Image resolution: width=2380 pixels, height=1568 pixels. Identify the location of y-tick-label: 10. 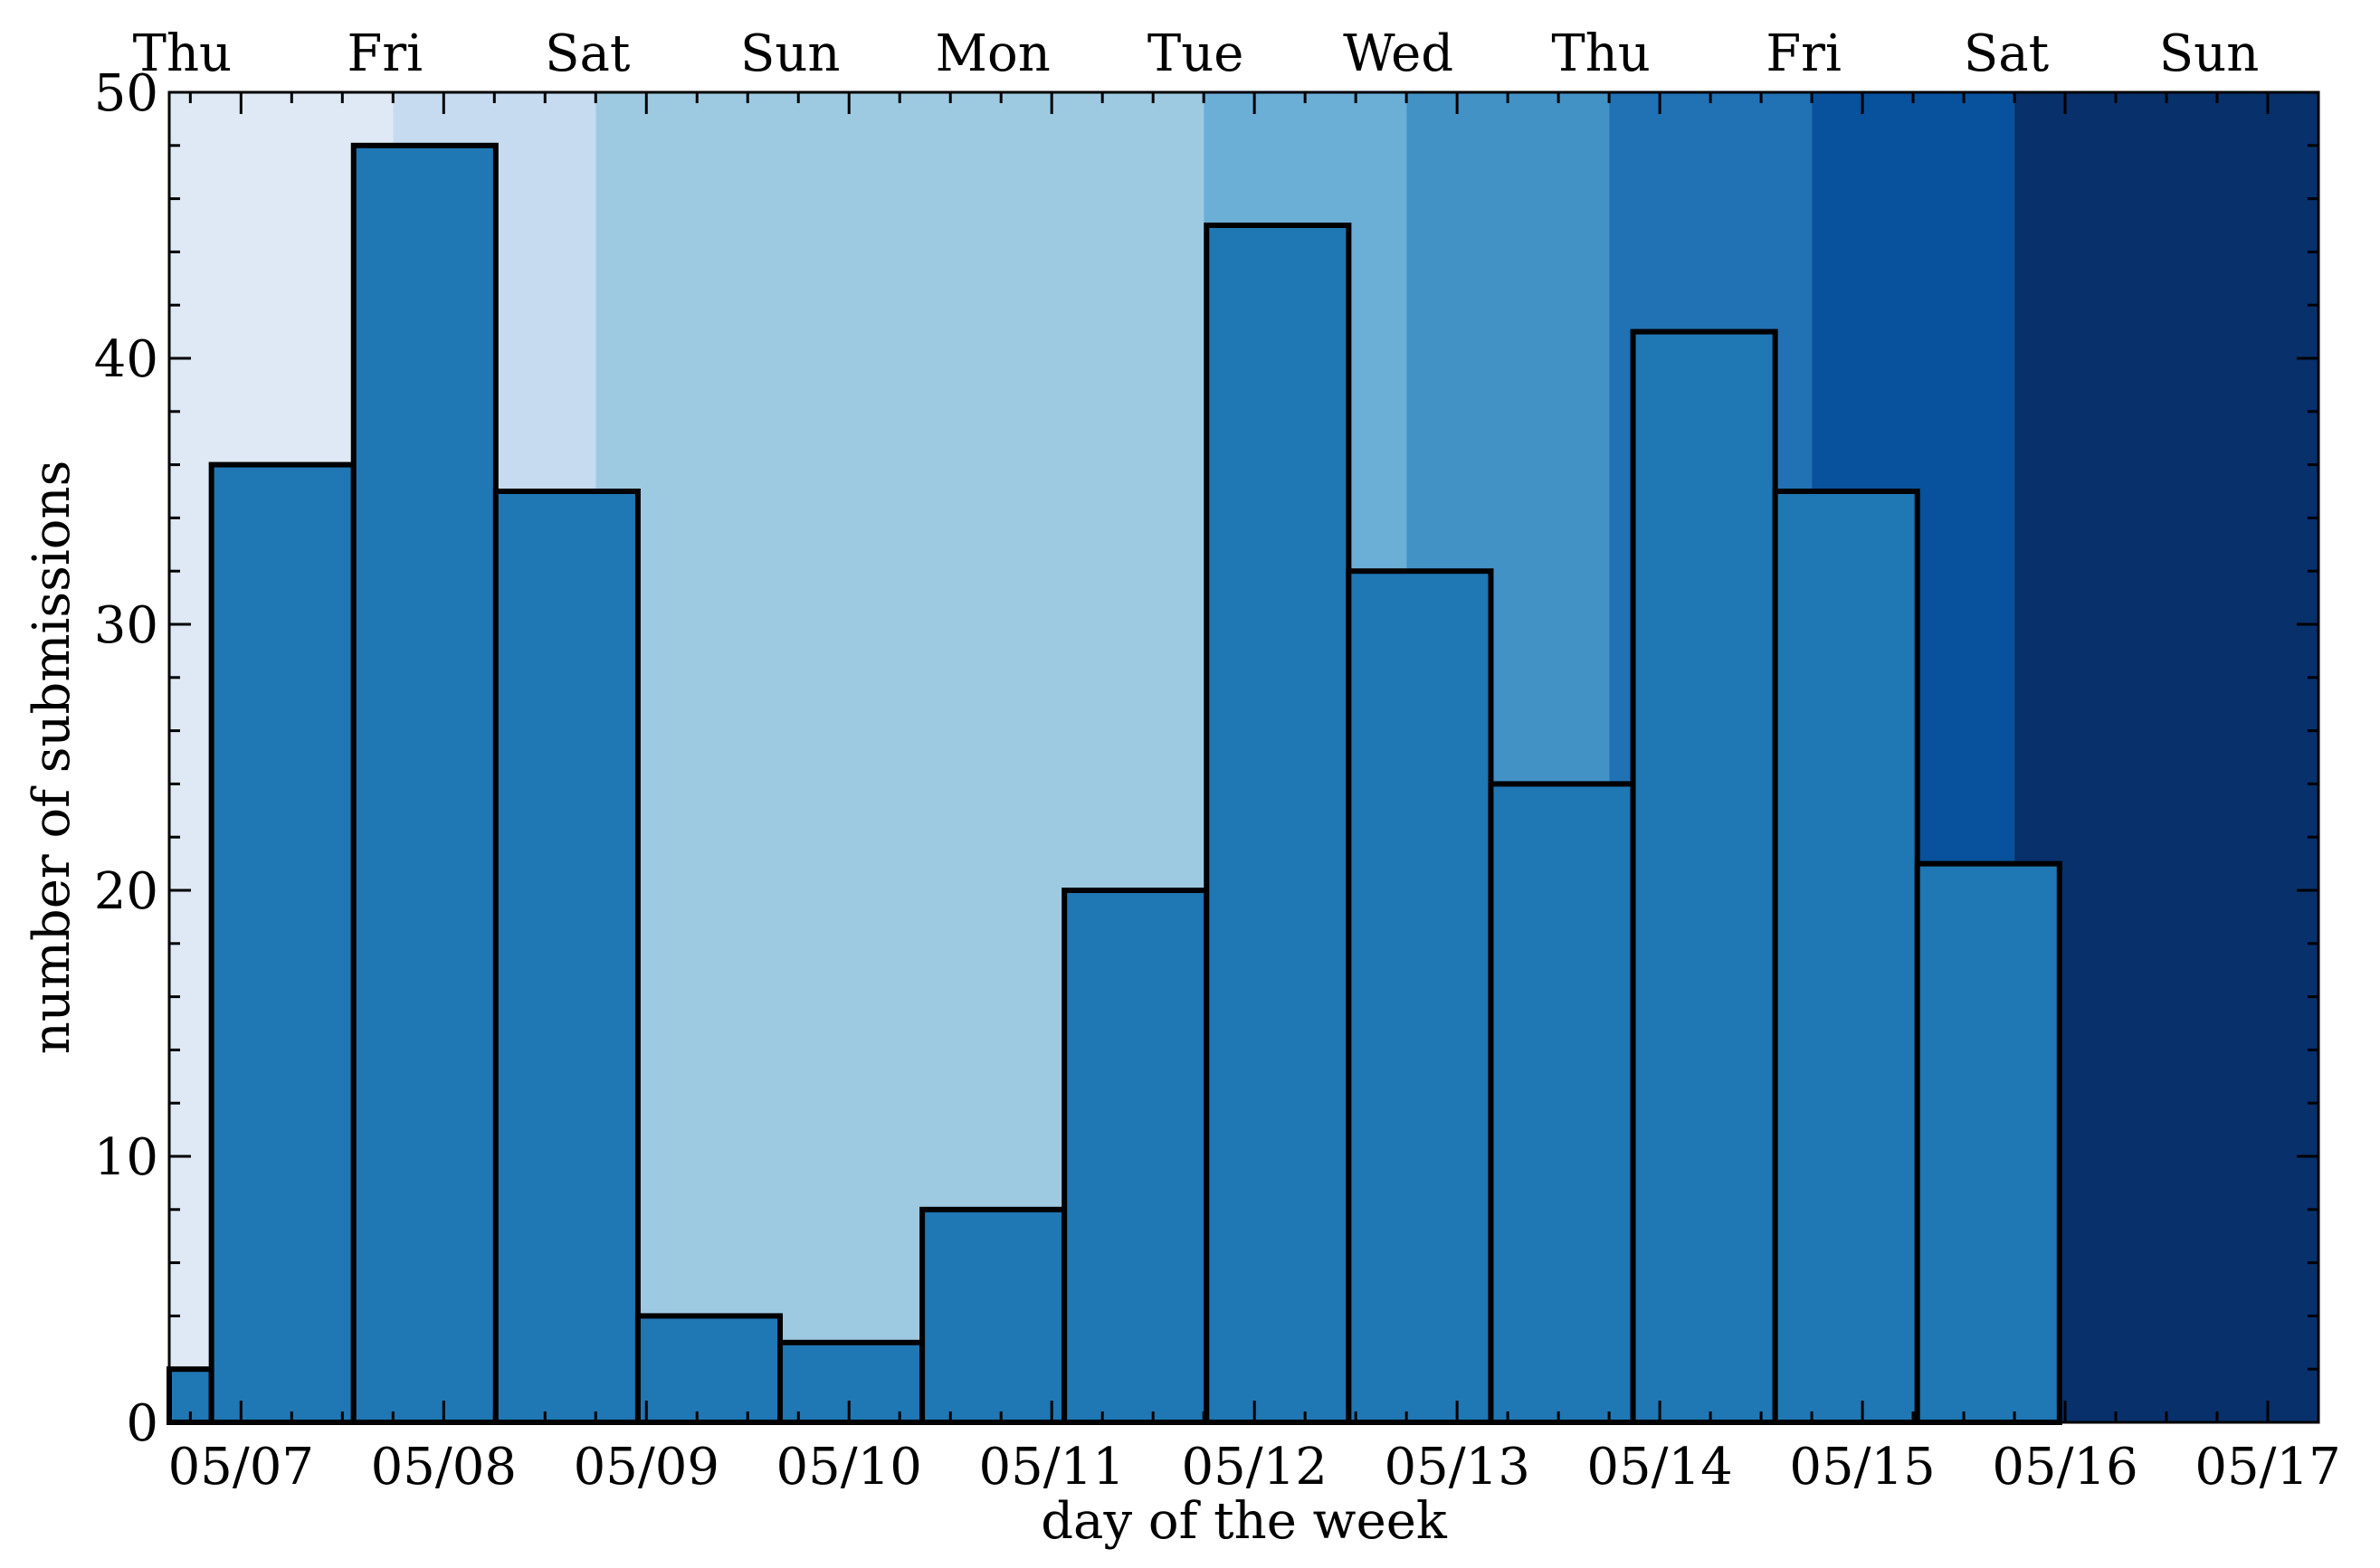
(126, 1158).